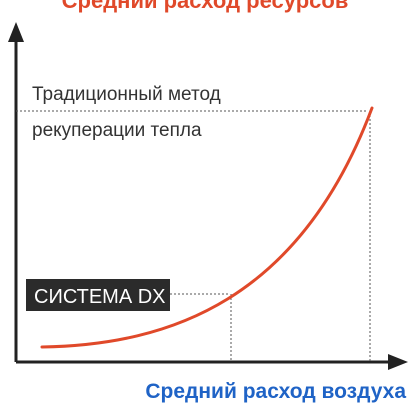 The image size is (411, 405). I want to click on top-title: Средний расход ресурсов, so click(205, 6).